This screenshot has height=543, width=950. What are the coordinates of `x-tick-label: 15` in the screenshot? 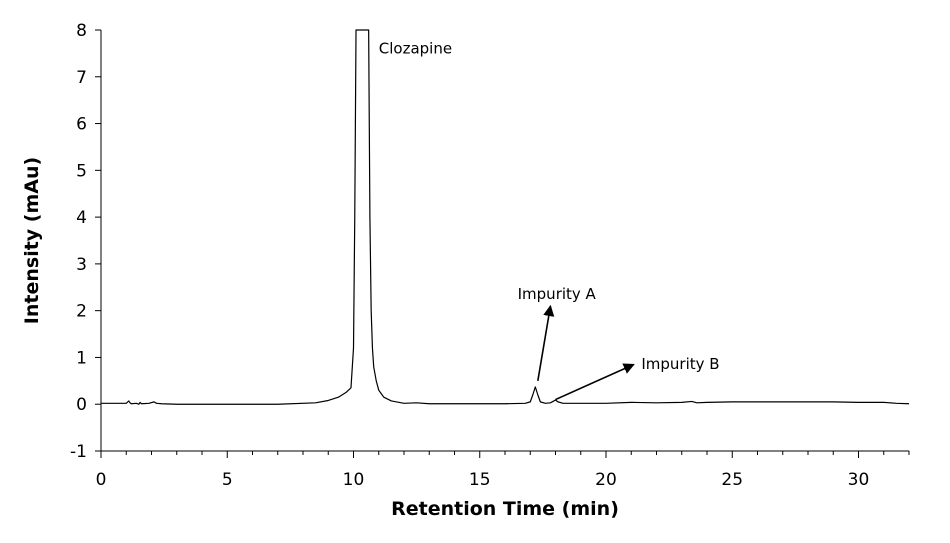 It's located at (480, 480).